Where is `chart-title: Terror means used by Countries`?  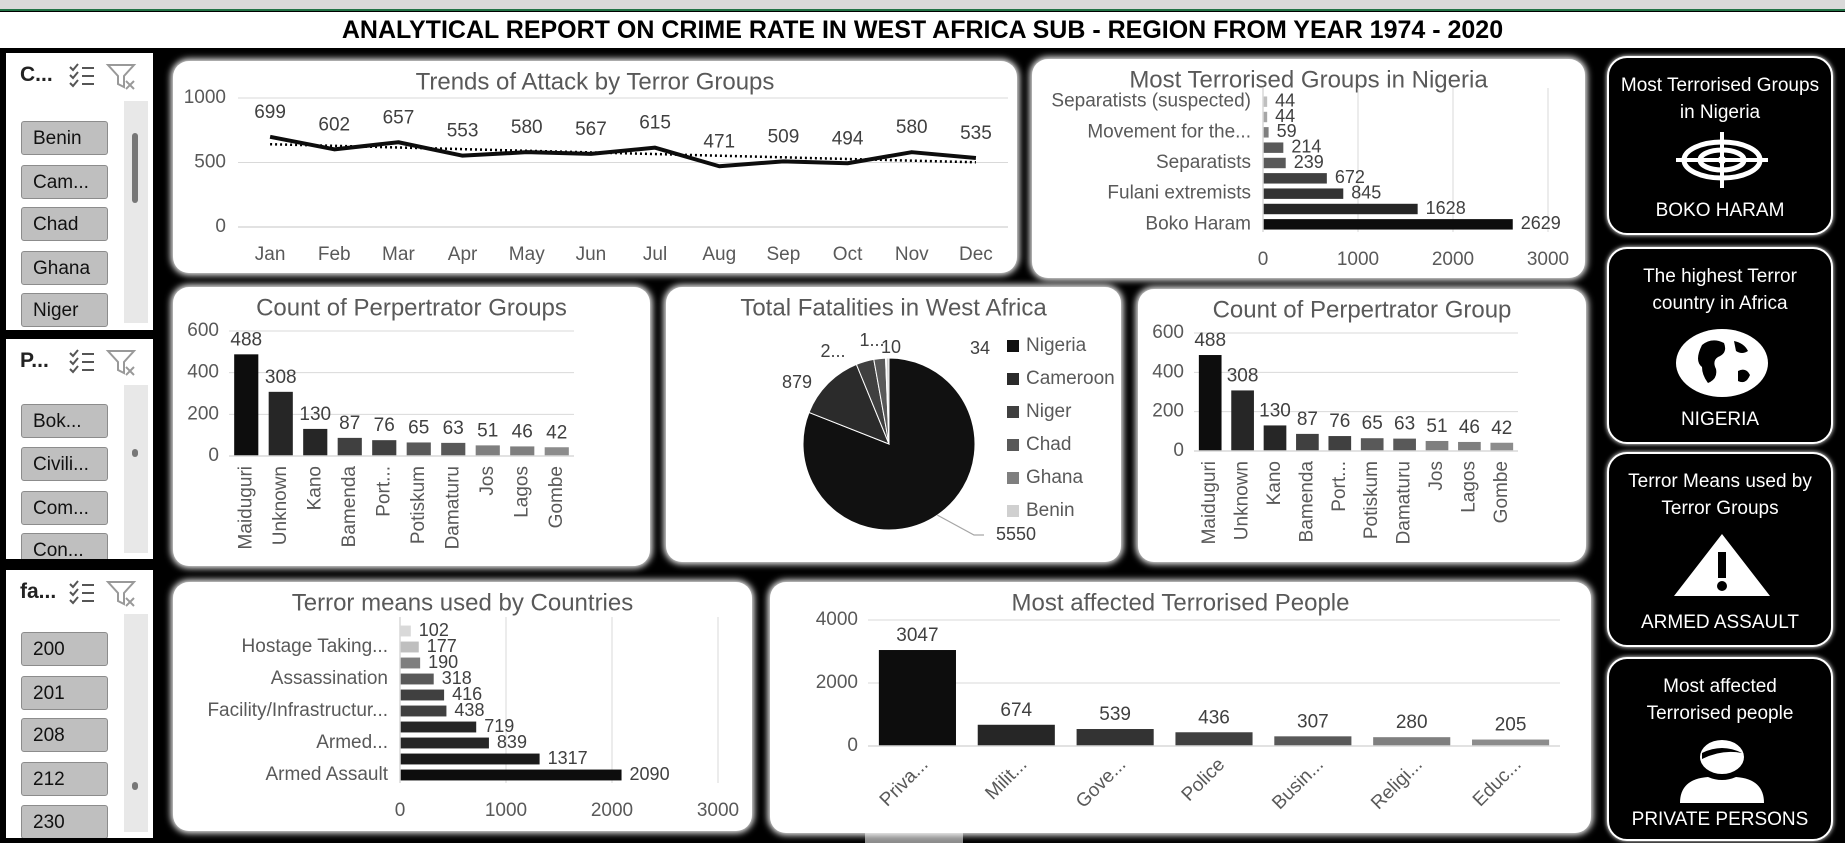 chart-title: Terror means used by Countries is located at coordinates (462, 602).